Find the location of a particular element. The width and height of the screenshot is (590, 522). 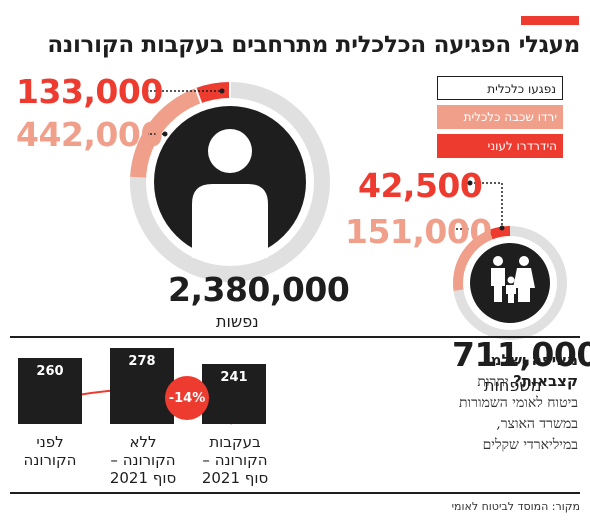

panel-body-3: במשרד האוצר, is located at coordinates (537, 424).